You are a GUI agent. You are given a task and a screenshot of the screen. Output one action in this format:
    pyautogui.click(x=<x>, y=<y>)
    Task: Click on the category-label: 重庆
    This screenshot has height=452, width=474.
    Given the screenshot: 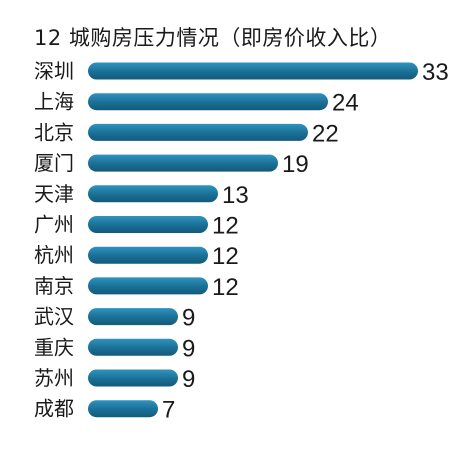 What is the action you would take?
    pyautogui.click(x=54, y=347)
    